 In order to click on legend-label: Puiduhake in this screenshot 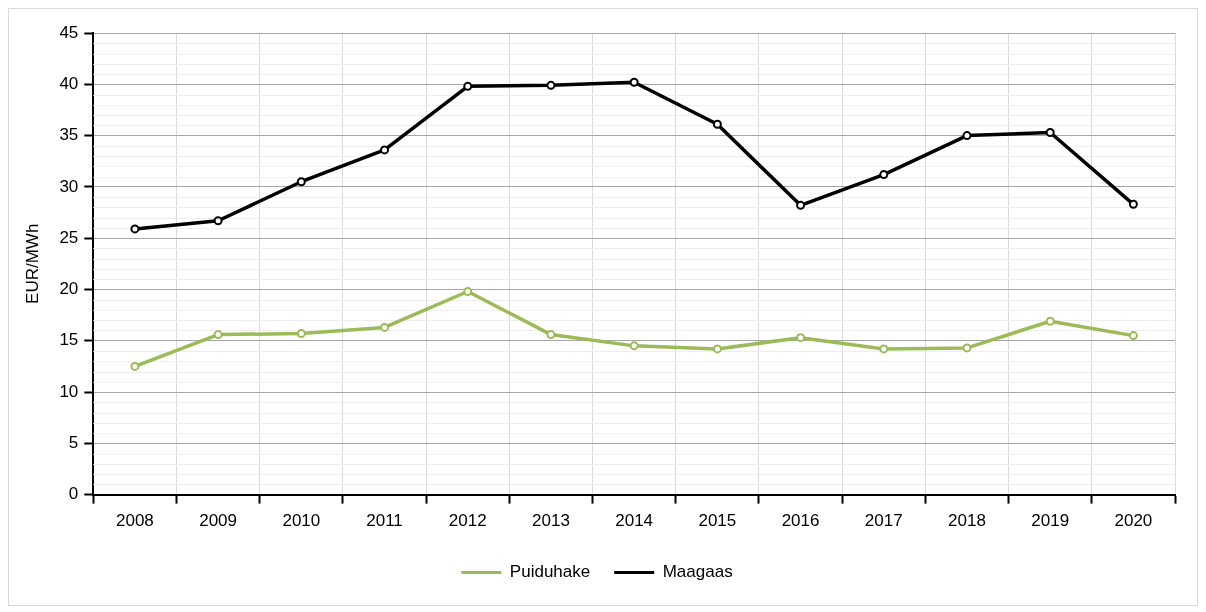, I will do `click(550, 572)`.